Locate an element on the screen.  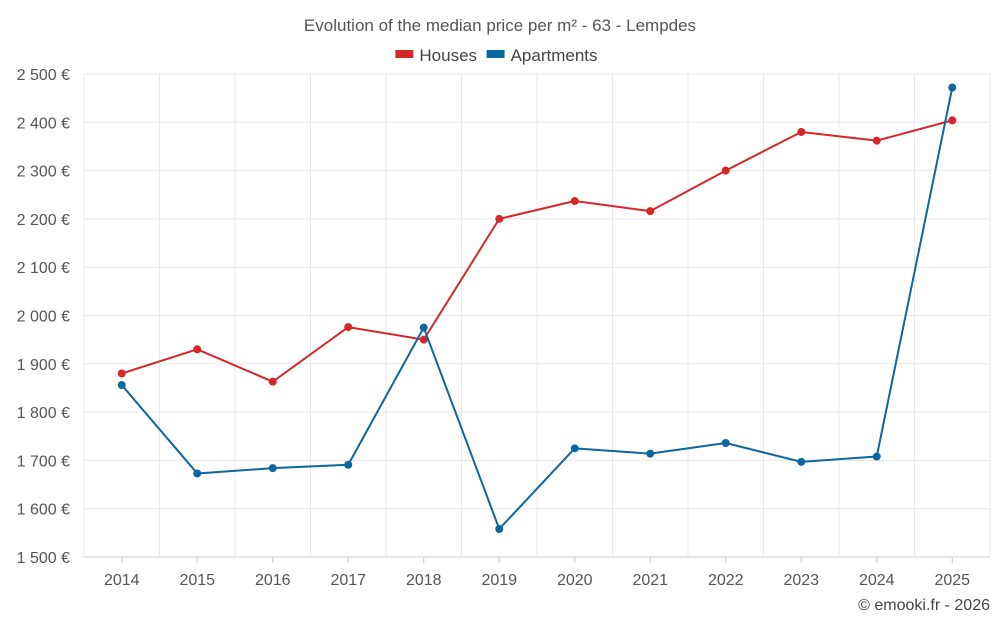
x-tick-label: 2023 is located at coordinates (801, 580).